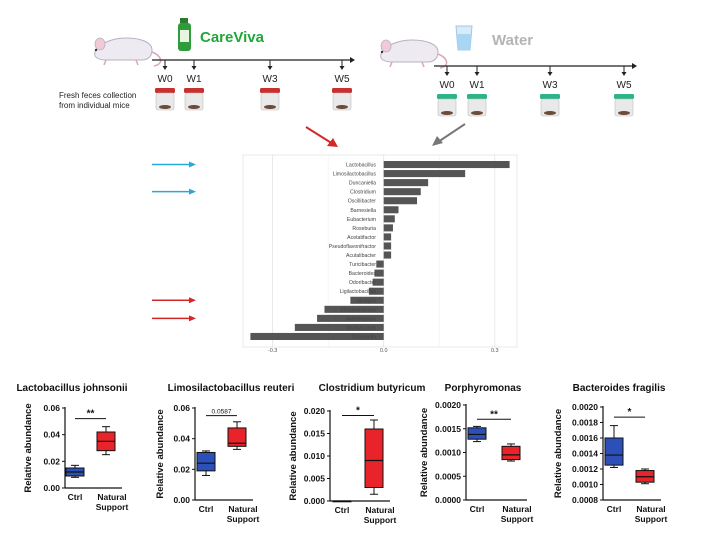  Describe the element at coordinates (315, 456) in the screenshot. I see `y-tick-label: 0.010` at that location.